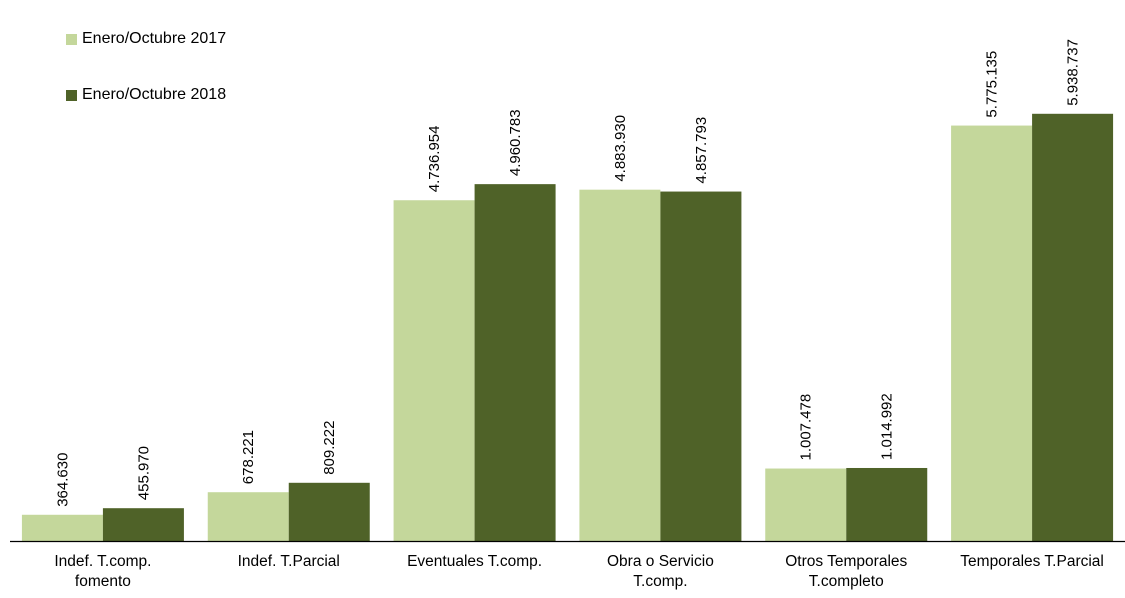 The image size is (1125, 598). I want to click on category-label: Indef. T.comp., so click(102, 561).